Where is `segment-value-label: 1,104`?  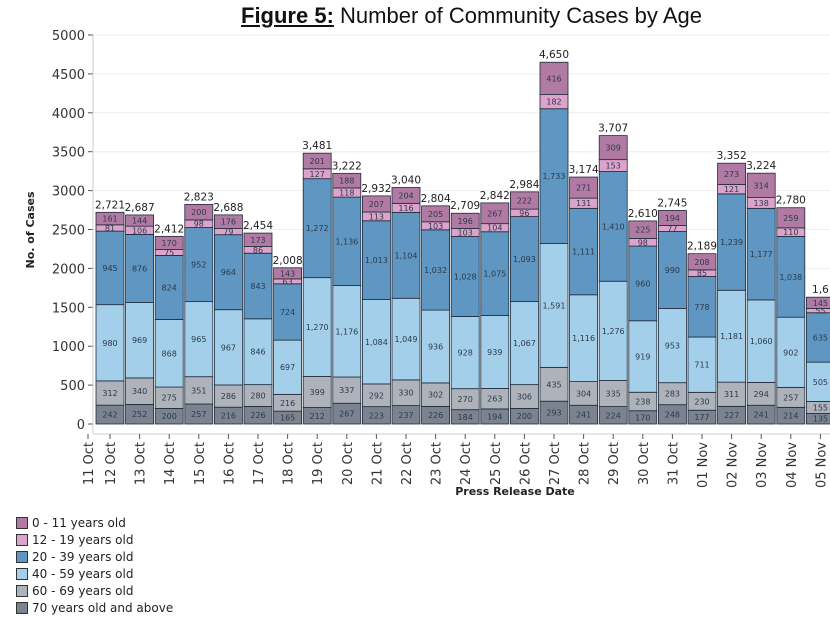
segment-value-label: 1,104 is located at coordinates (406, 255).